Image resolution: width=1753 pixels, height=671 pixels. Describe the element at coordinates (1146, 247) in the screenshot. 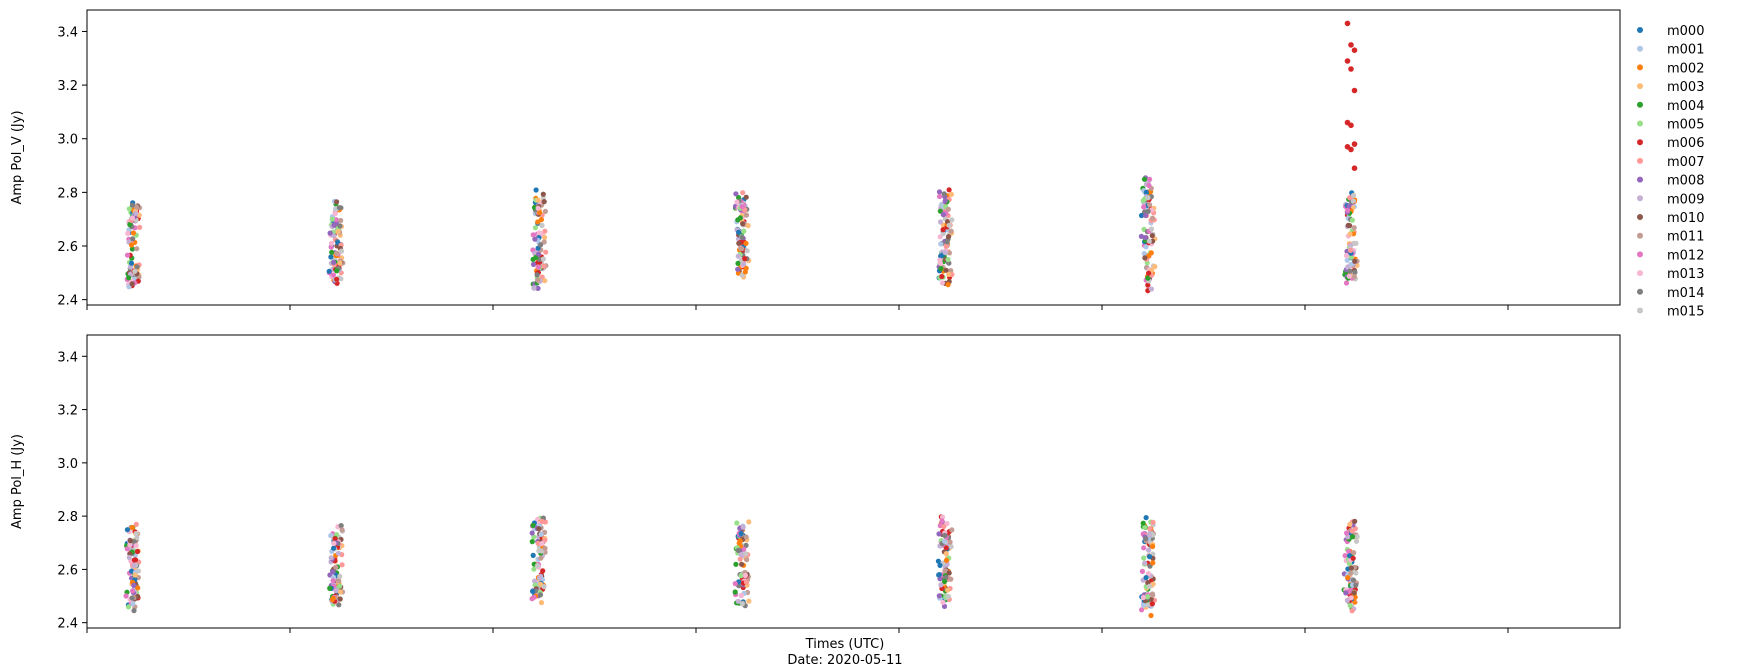

I see `scatter-point-m001` at that location.